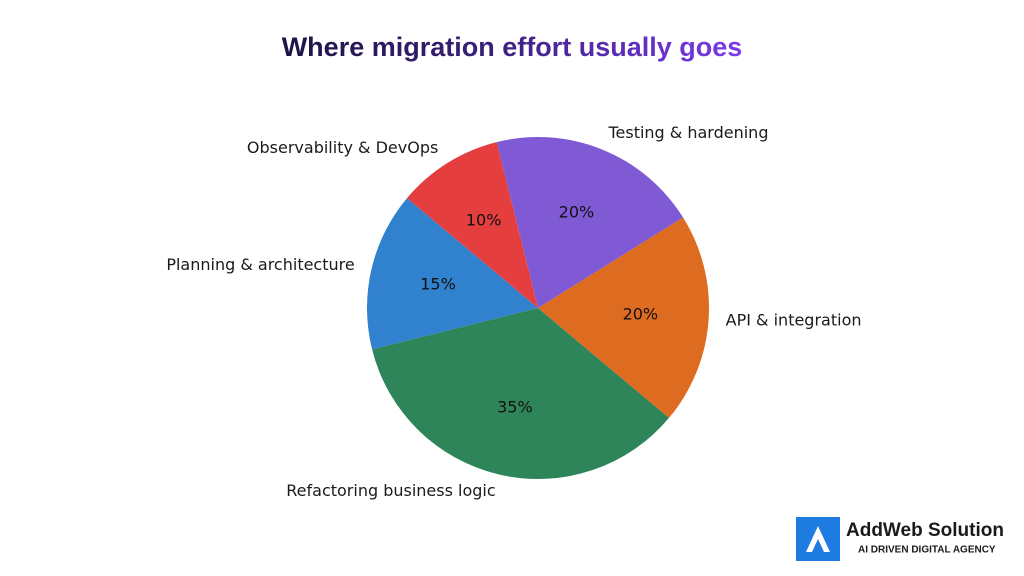 The image size is (1024, 576). Describe the element at coordinates (260, 264) in the screenshot. I see `slice-label: Planning & architecture` at that location.